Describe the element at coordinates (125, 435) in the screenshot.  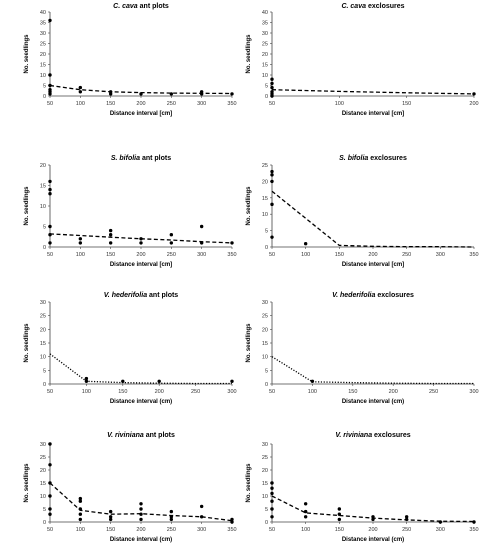
I see `panel-title-species: V. riviniana` at that location.